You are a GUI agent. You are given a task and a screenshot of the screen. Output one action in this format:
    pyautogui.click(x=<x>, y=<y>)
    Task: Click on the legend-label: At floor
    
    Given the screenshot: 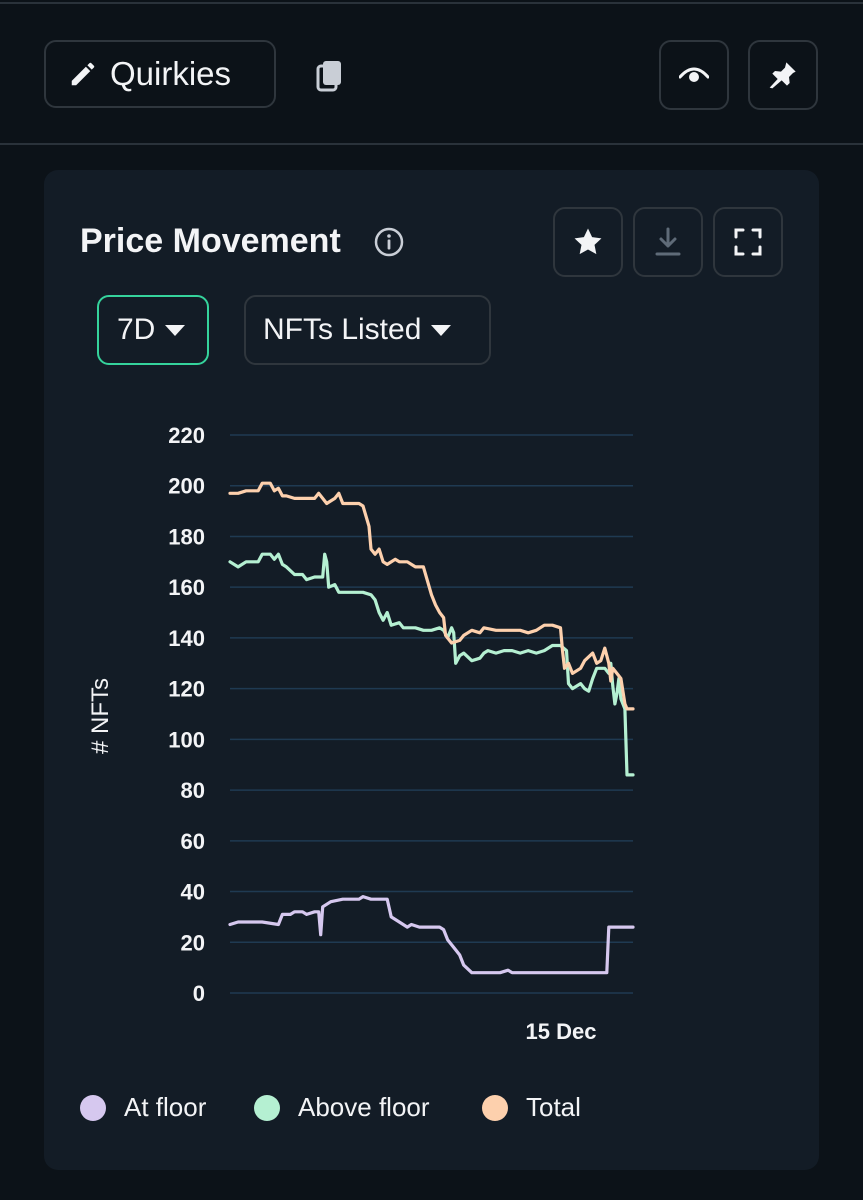 What is the action you would take?
    pyautogui.click(x=165, y=1107)
    